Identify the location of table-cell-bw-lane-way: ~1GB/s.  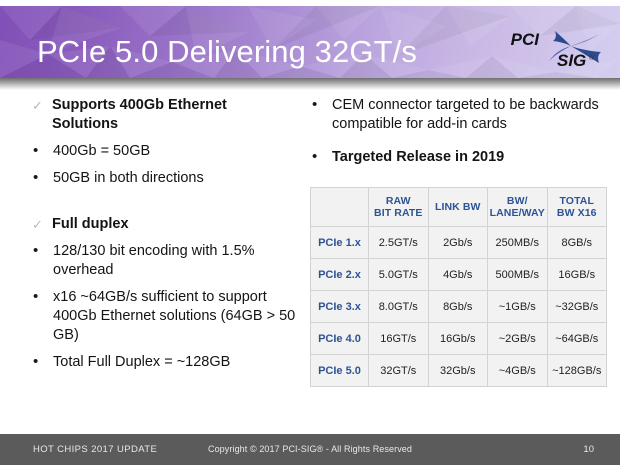
(517, 306).